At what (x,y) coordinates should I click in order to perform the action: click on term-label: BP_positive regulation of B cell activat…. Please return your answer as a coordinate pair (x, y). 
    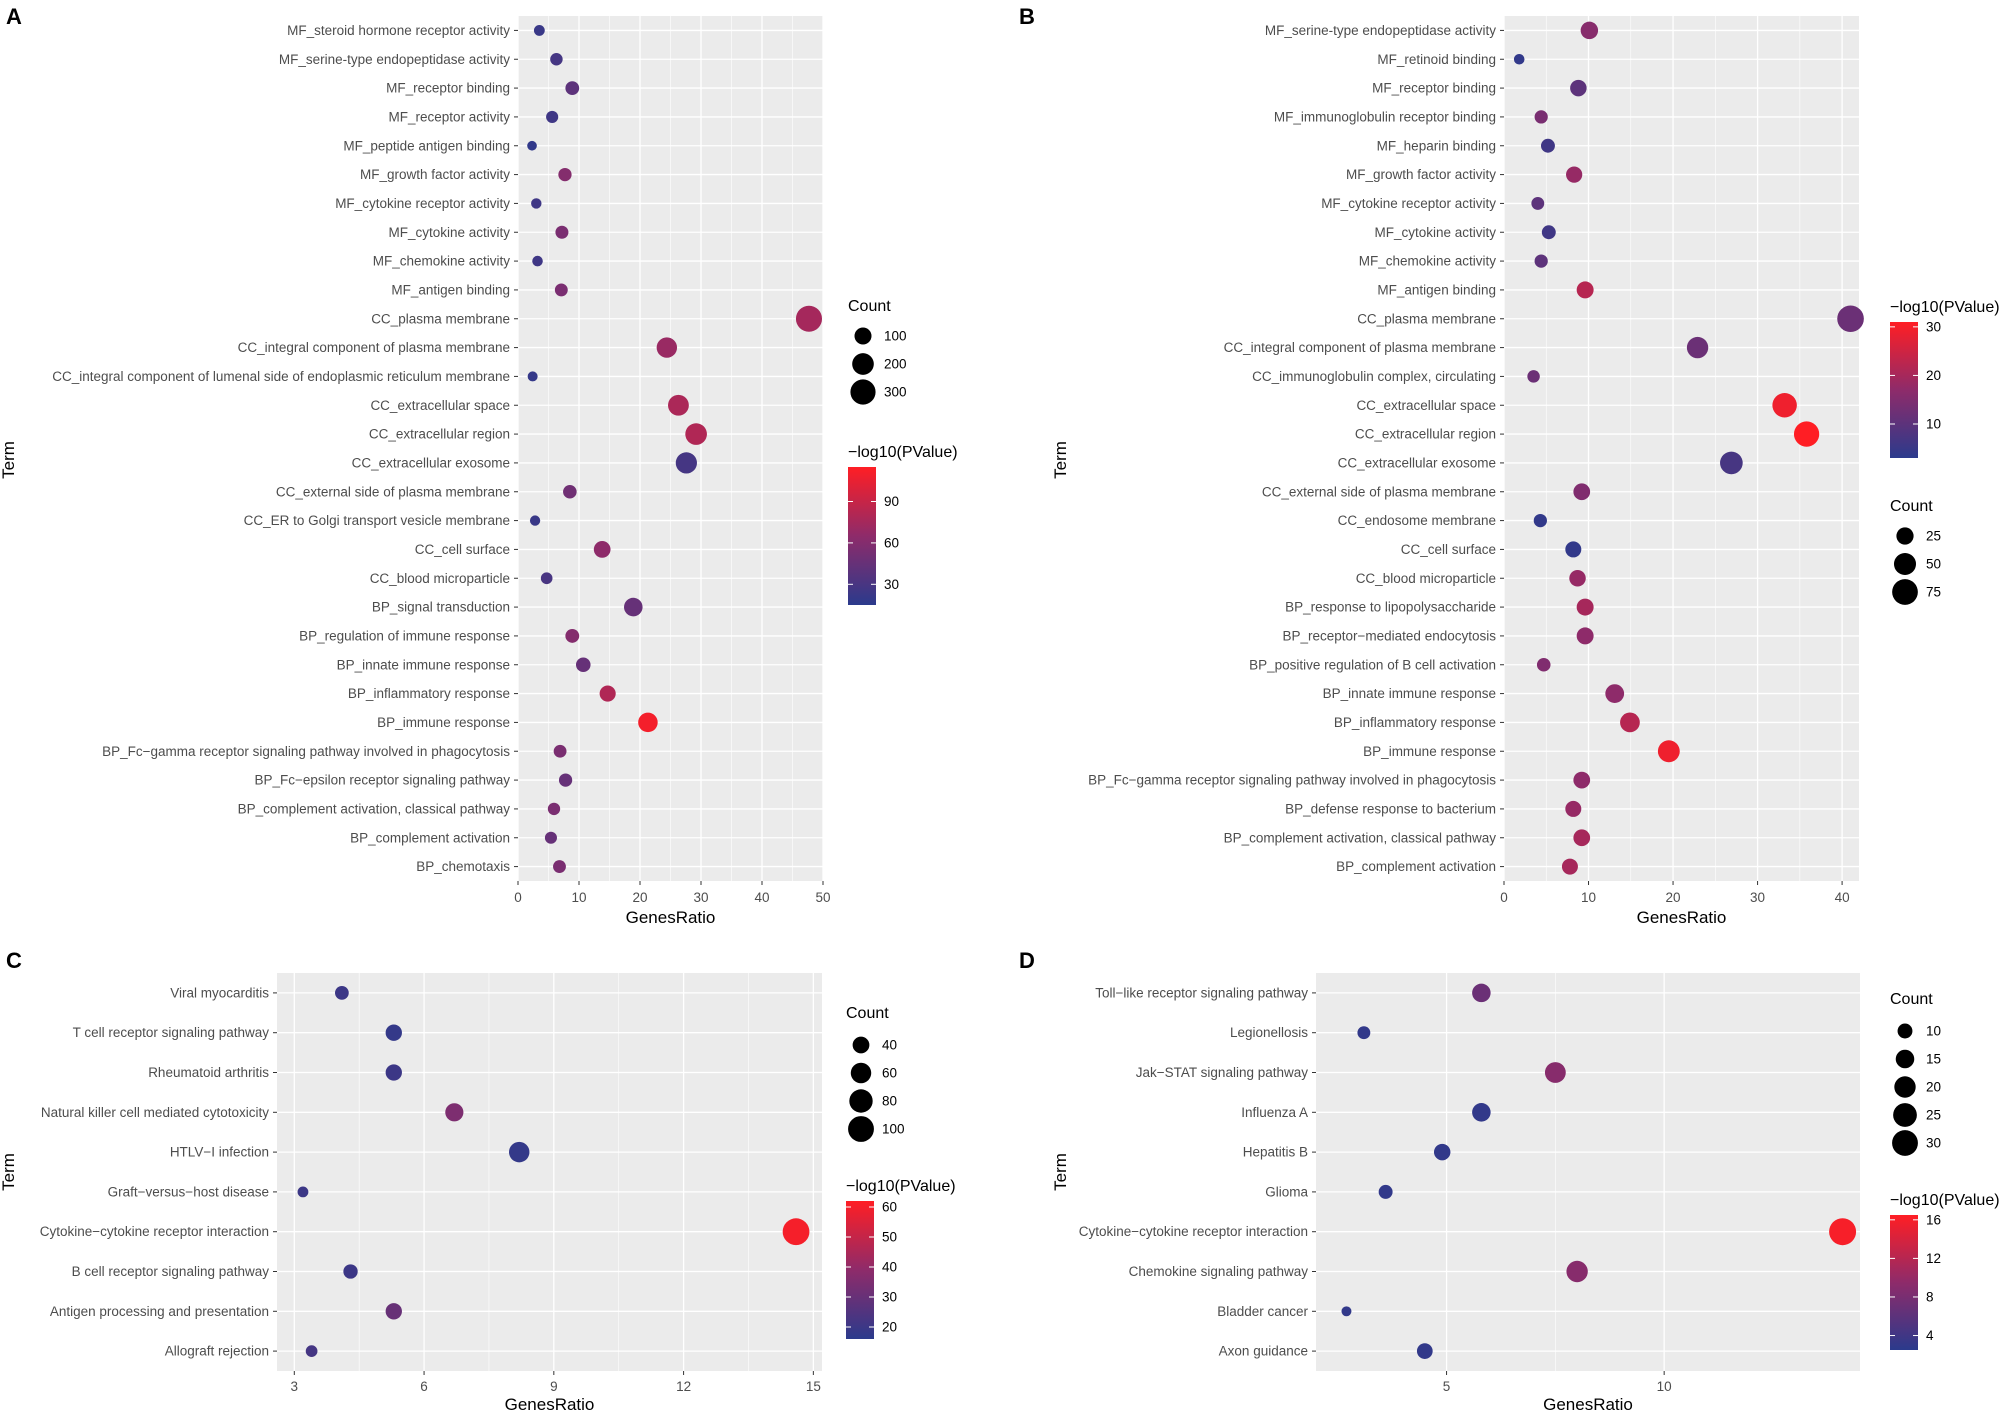
    Looking at the image, I should click on (1372, 664).